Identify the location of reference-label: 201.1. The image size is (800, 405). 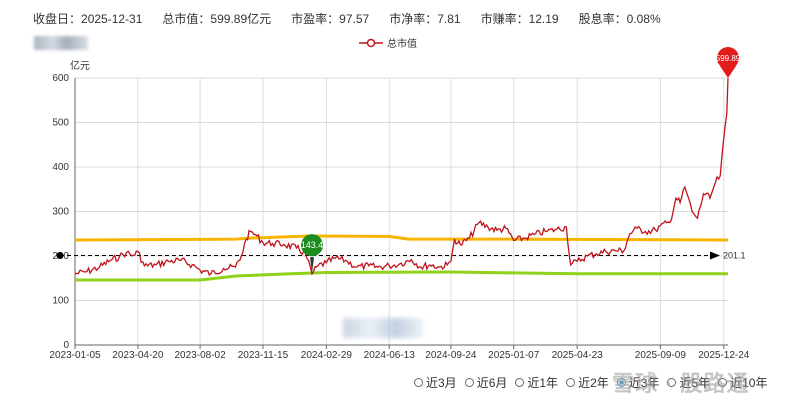
(734, 256).